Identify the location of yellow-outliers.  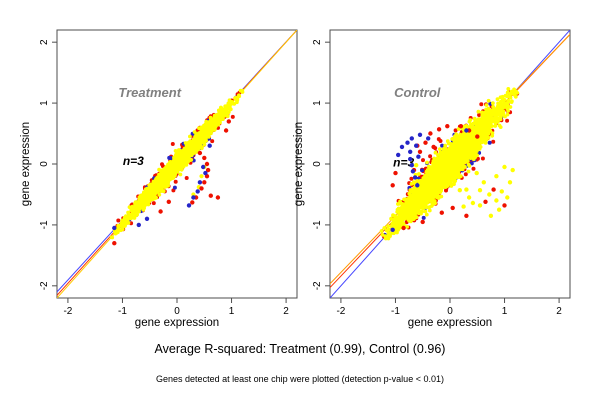
(464, 191).